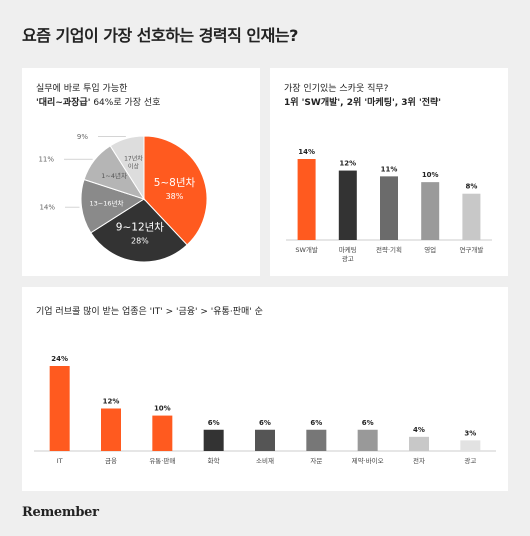 This screenshot has width=530, height=536. I want to click on pie-slice-label: 9~12년차, so click(140, 228).